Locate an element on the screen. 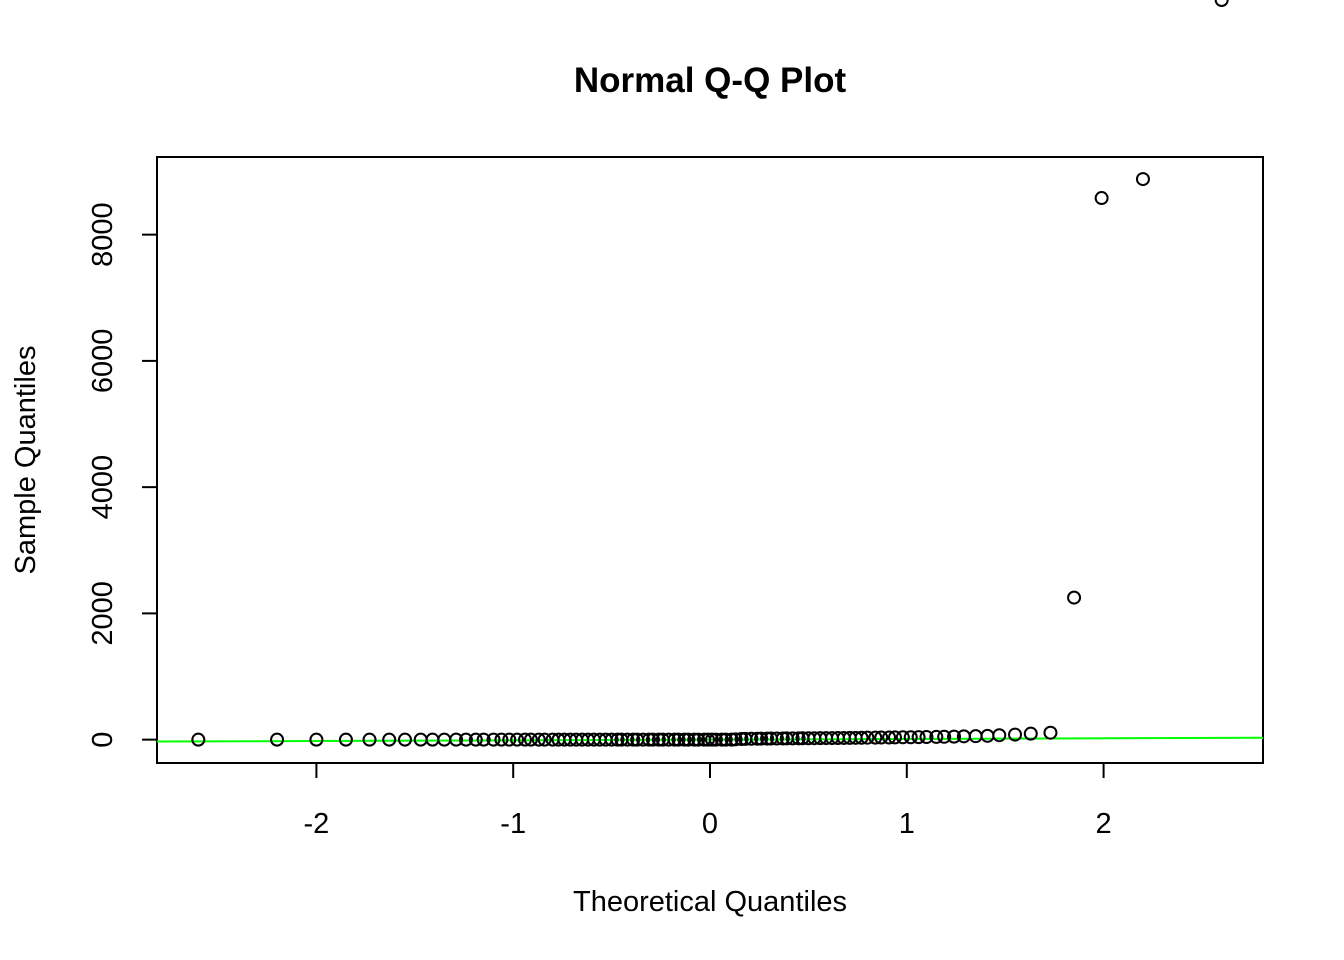  y-axis-label: Sample Quantiles is located at coordinates (26, 460).